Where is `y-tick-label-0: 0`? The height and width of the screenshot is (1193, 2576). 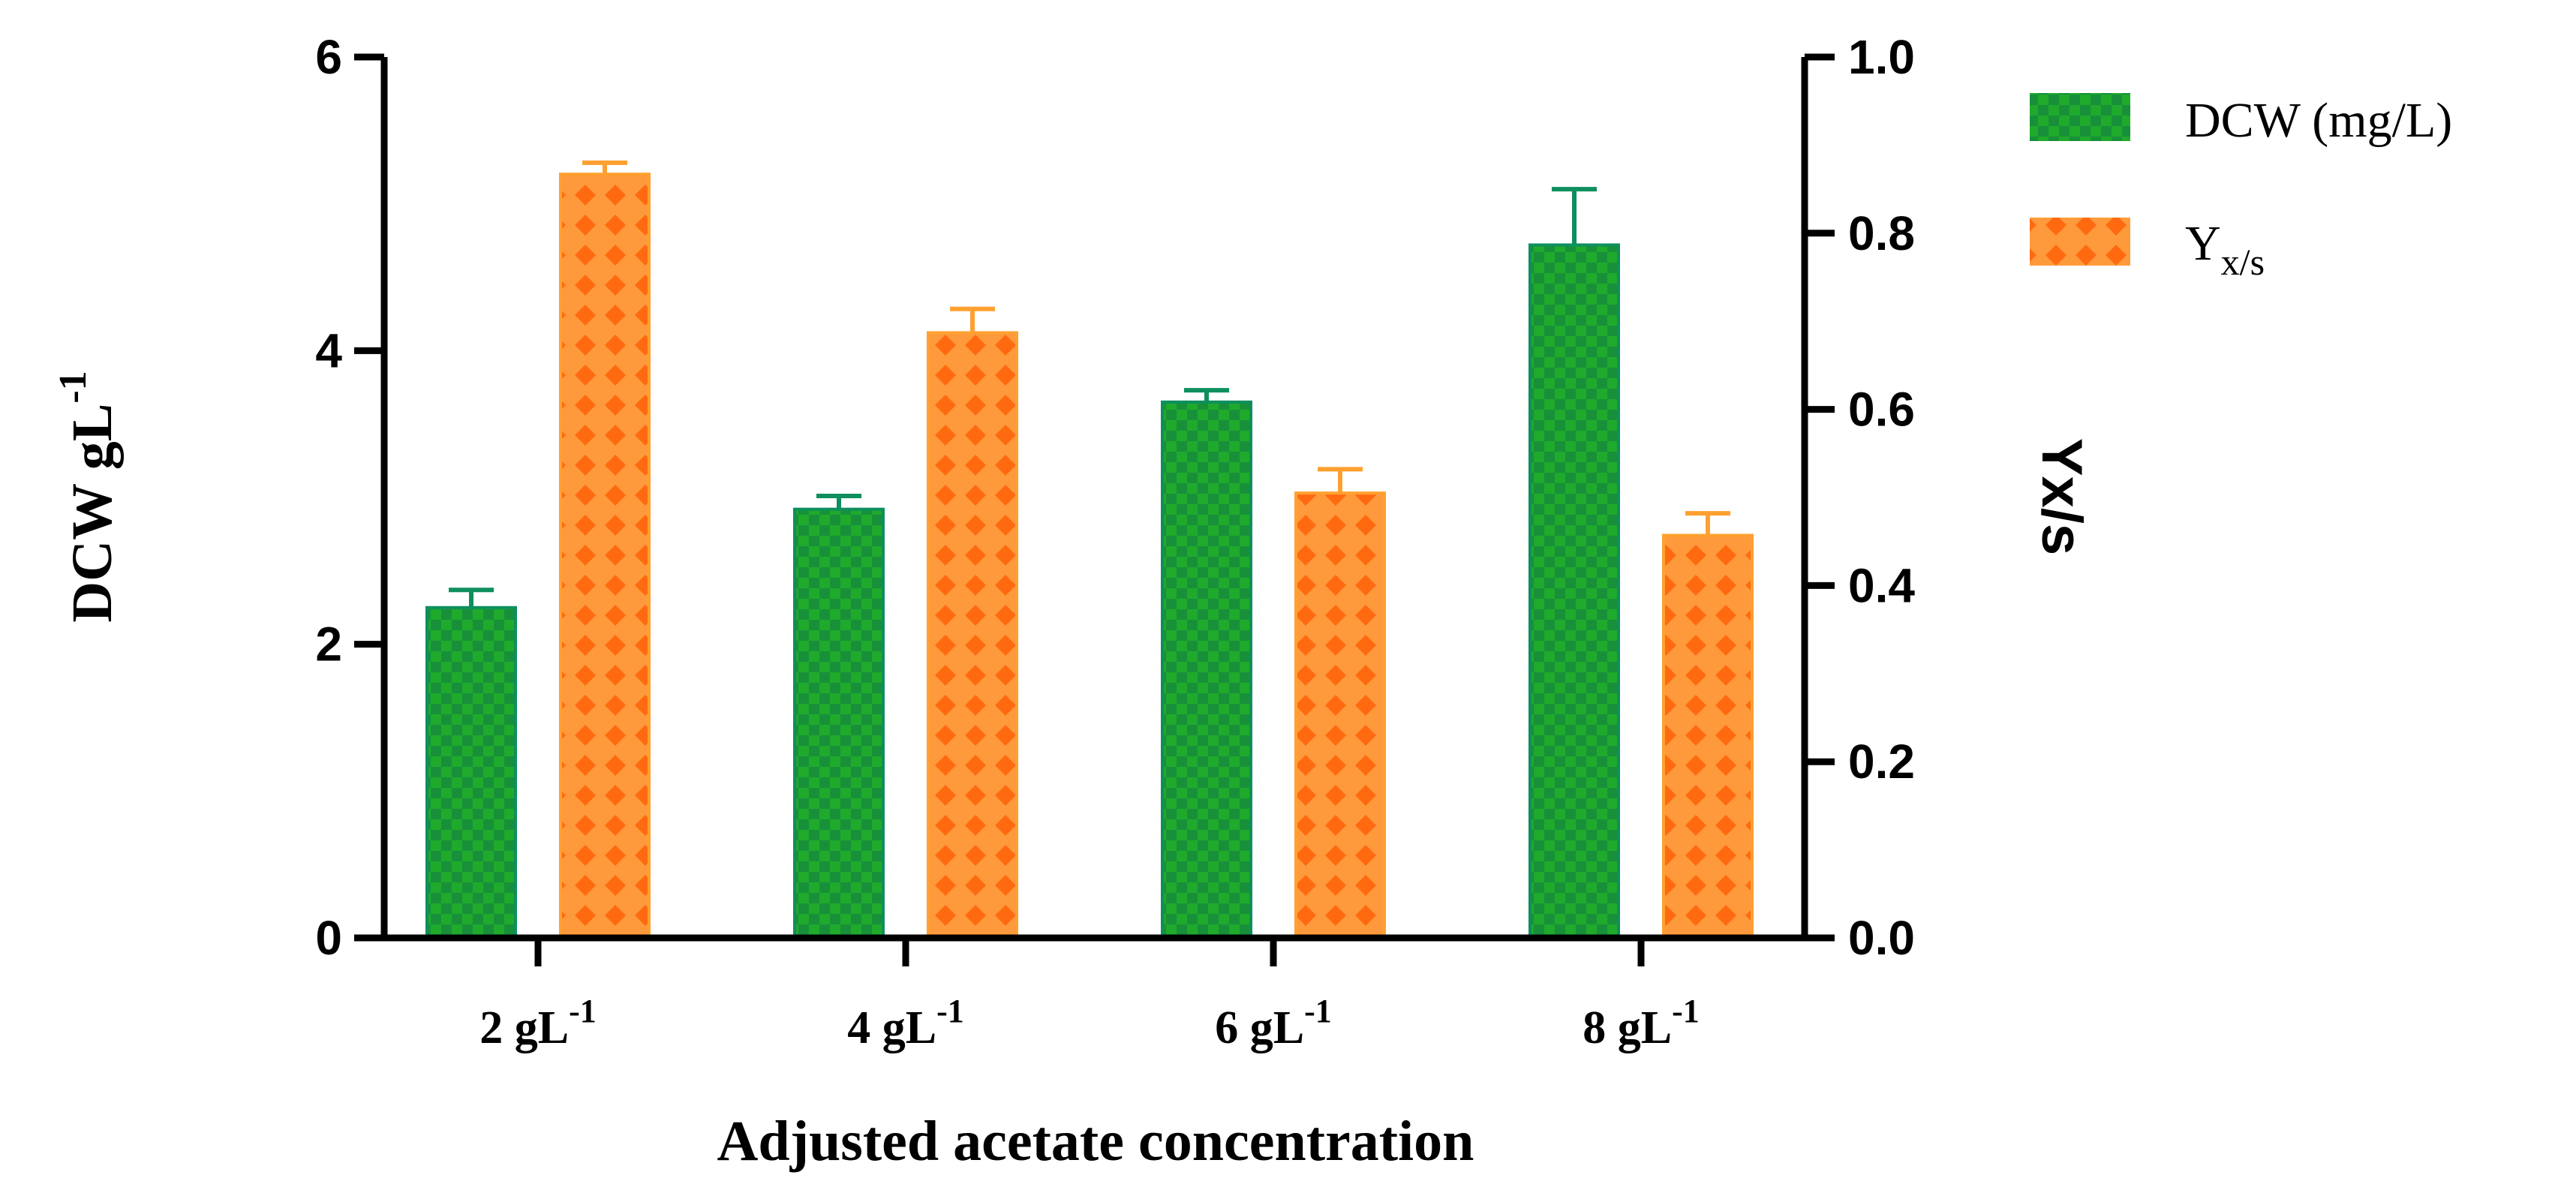
y-tick-label-0: 0 is located at coordinates (328, 938).